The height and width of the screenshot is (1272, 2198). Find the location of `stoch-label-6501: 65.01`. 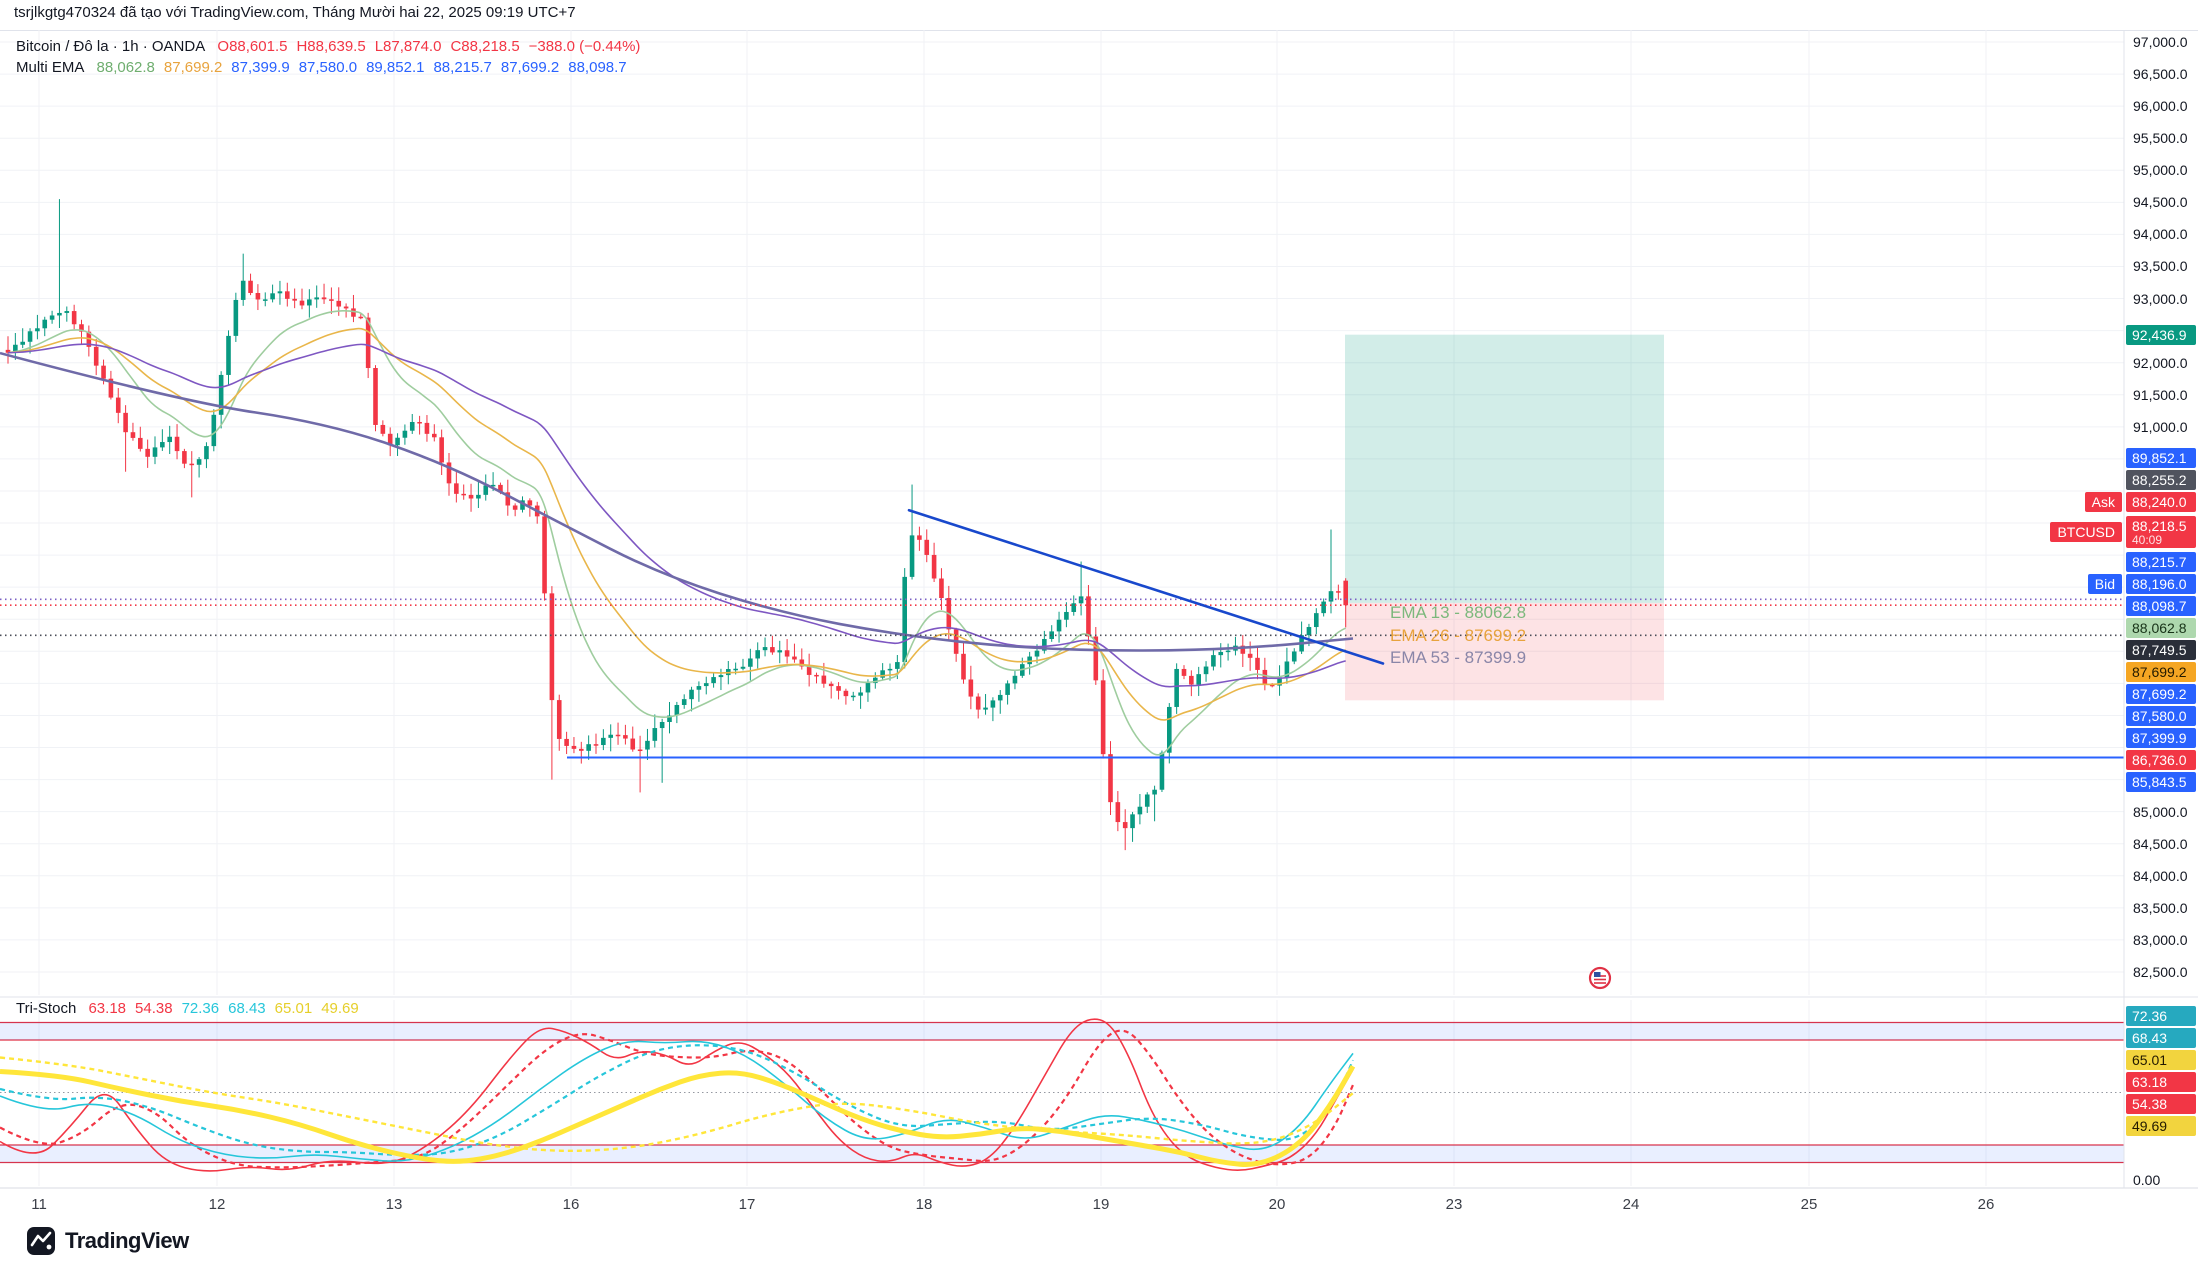

stoch-label-6501: 65.01 is located at coordinates (2161, 1060).